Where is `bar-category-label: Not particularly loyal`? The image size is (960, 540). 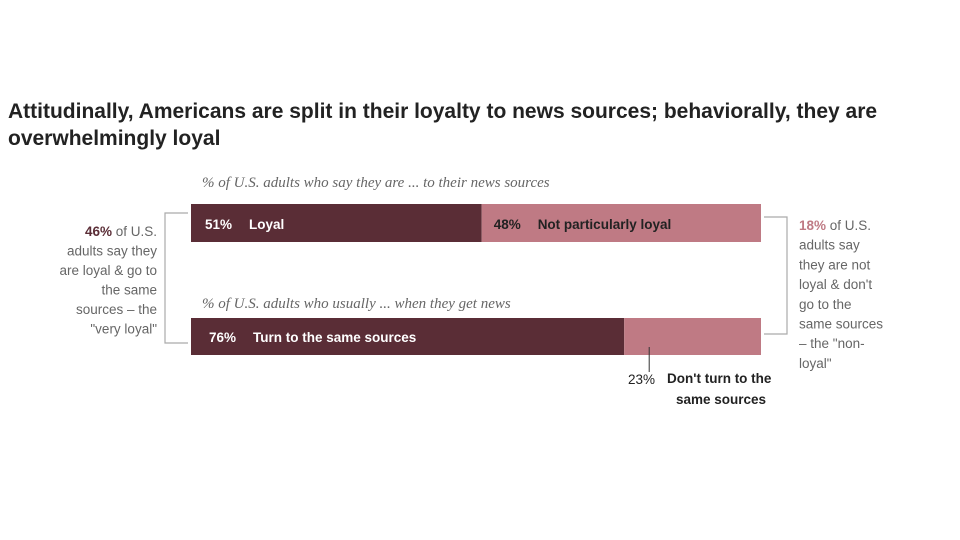 bar-category-label: Not particularly loyal is located at coordinates (605, 224).